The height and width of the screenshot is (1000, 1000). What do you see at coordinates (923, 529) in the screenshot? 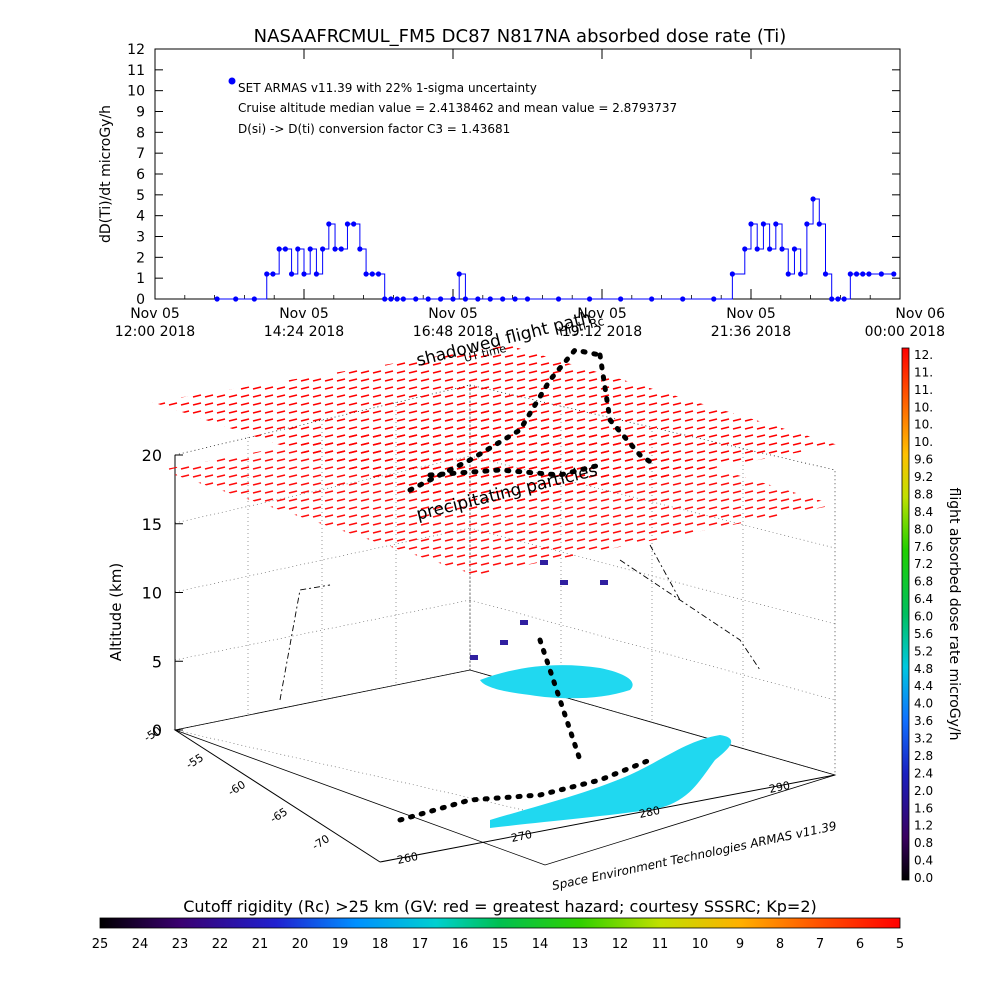
I see `right-colorbar-tick-label: 8.0` at bounding box center [923, 529].